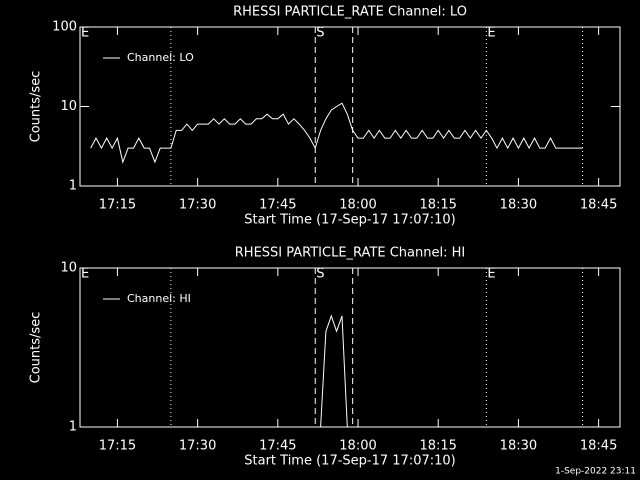 Image resolution: width=640 pixels, height=480 pixels. What do you see at coordinates (350, 253) in the screenshot?
I see `chart-title: RHESSI PARTICLE_RATE Channel: HI` at bounding box center [350, 253].